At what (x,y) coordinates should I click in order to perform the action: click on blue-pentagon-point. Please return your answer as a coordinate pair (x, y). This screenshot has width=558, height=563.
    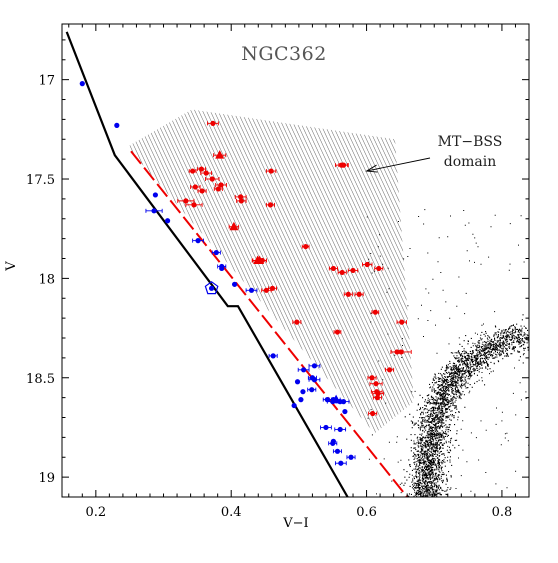
    Looking at the image, I should click on (211, 288).